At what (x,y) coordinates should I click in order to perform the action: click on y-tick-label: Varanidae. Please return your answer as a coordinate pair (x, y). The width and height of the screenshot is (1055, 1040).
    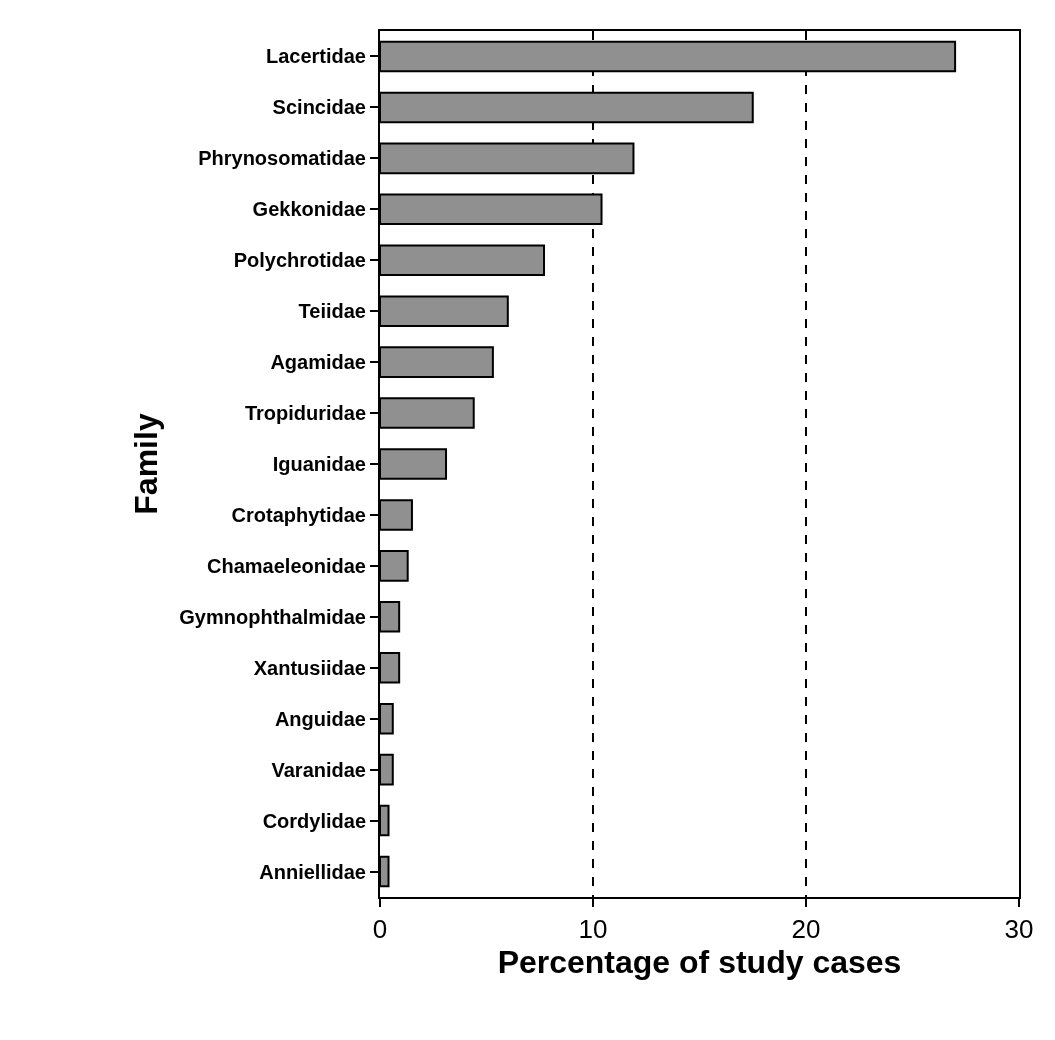
    Looking at the image, I should click on (318, 769).